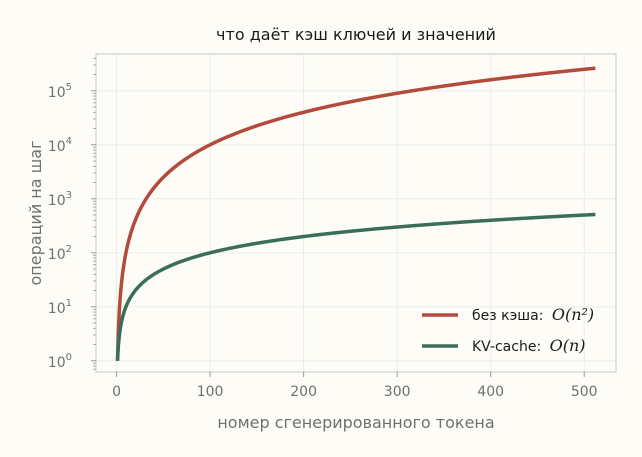 Image resolution: width=642 pixels, height=457 pixels. Describe the element at coordinates (69, 303) in the screenshot. I see `y-tick-exponent: 1` at that location.